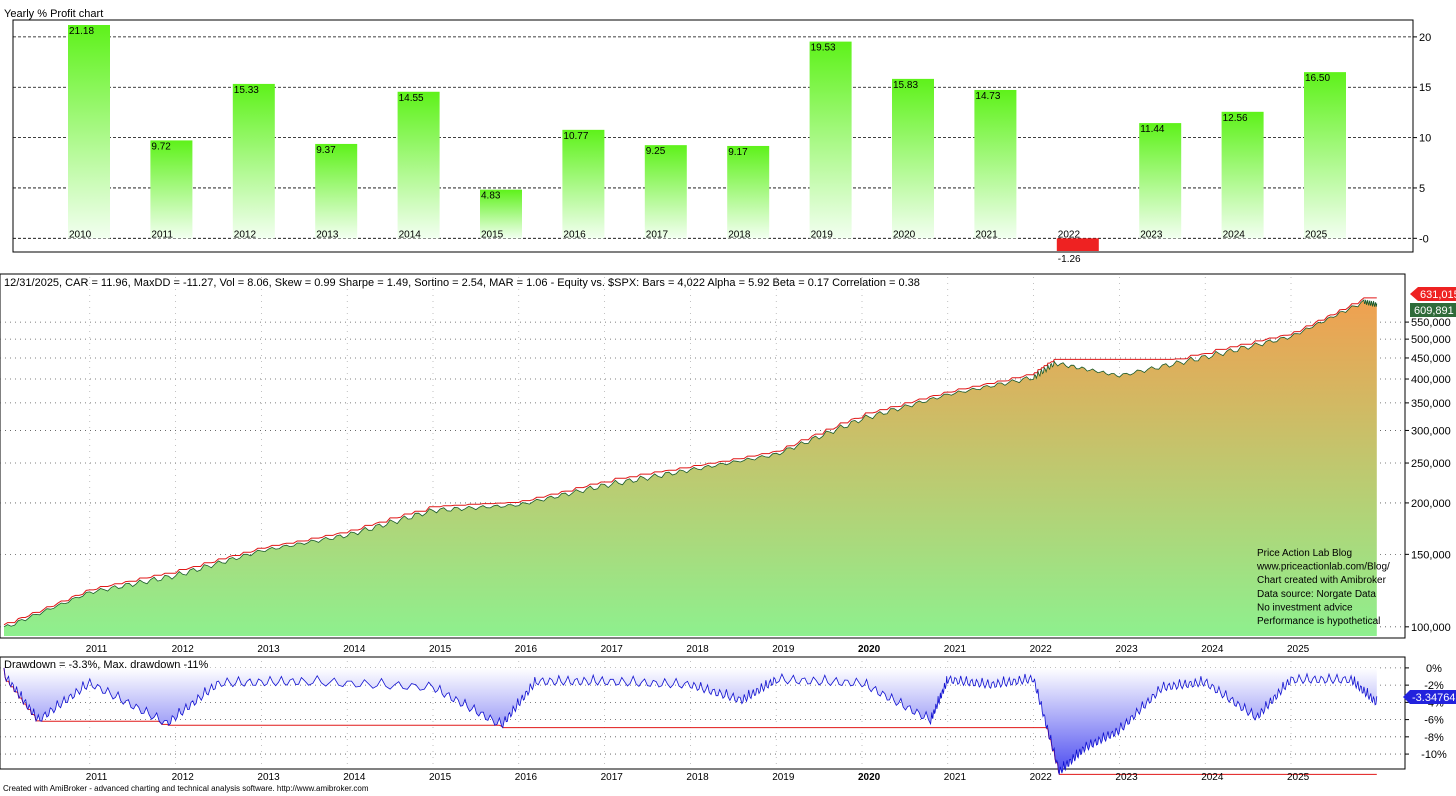 This screenshot has height=796, width=1456. What do you see at coordinates (657, 234) in the screenshot?
I see `yearly-xtick-label: 2017` at bounding box center [657, 234].